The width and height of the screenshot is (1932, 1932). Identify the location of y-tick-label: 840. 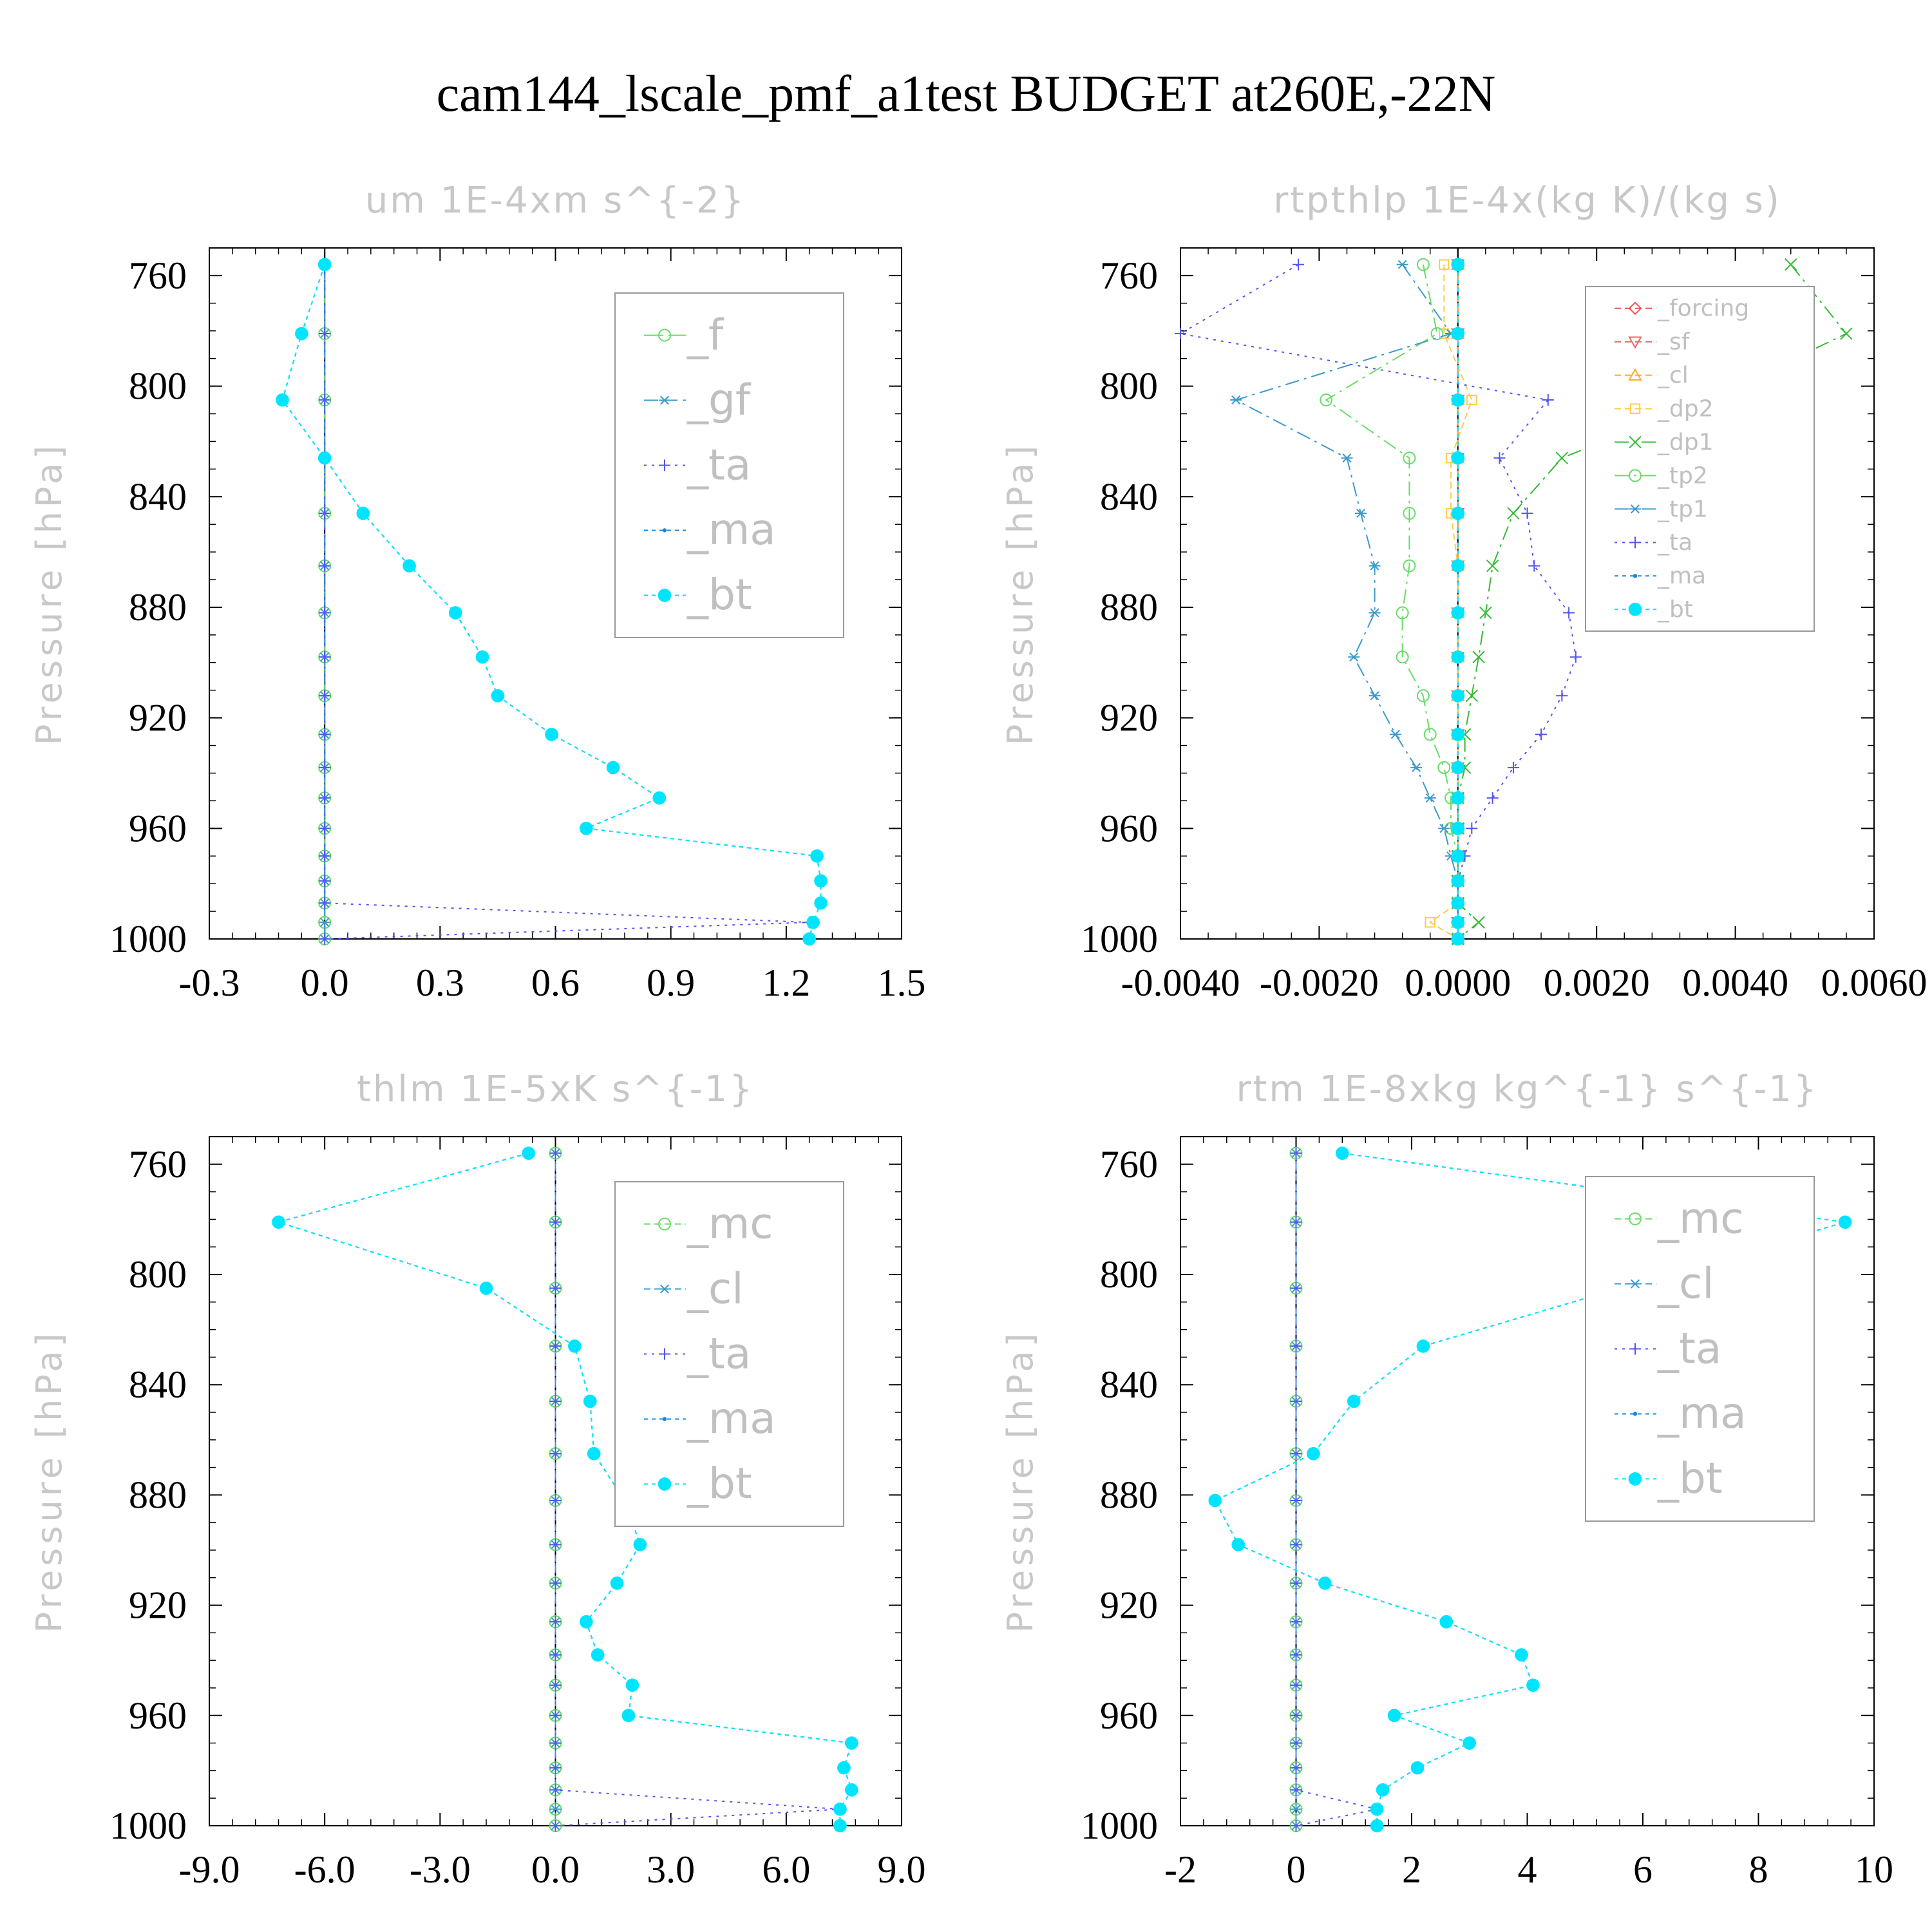
(158, 496).